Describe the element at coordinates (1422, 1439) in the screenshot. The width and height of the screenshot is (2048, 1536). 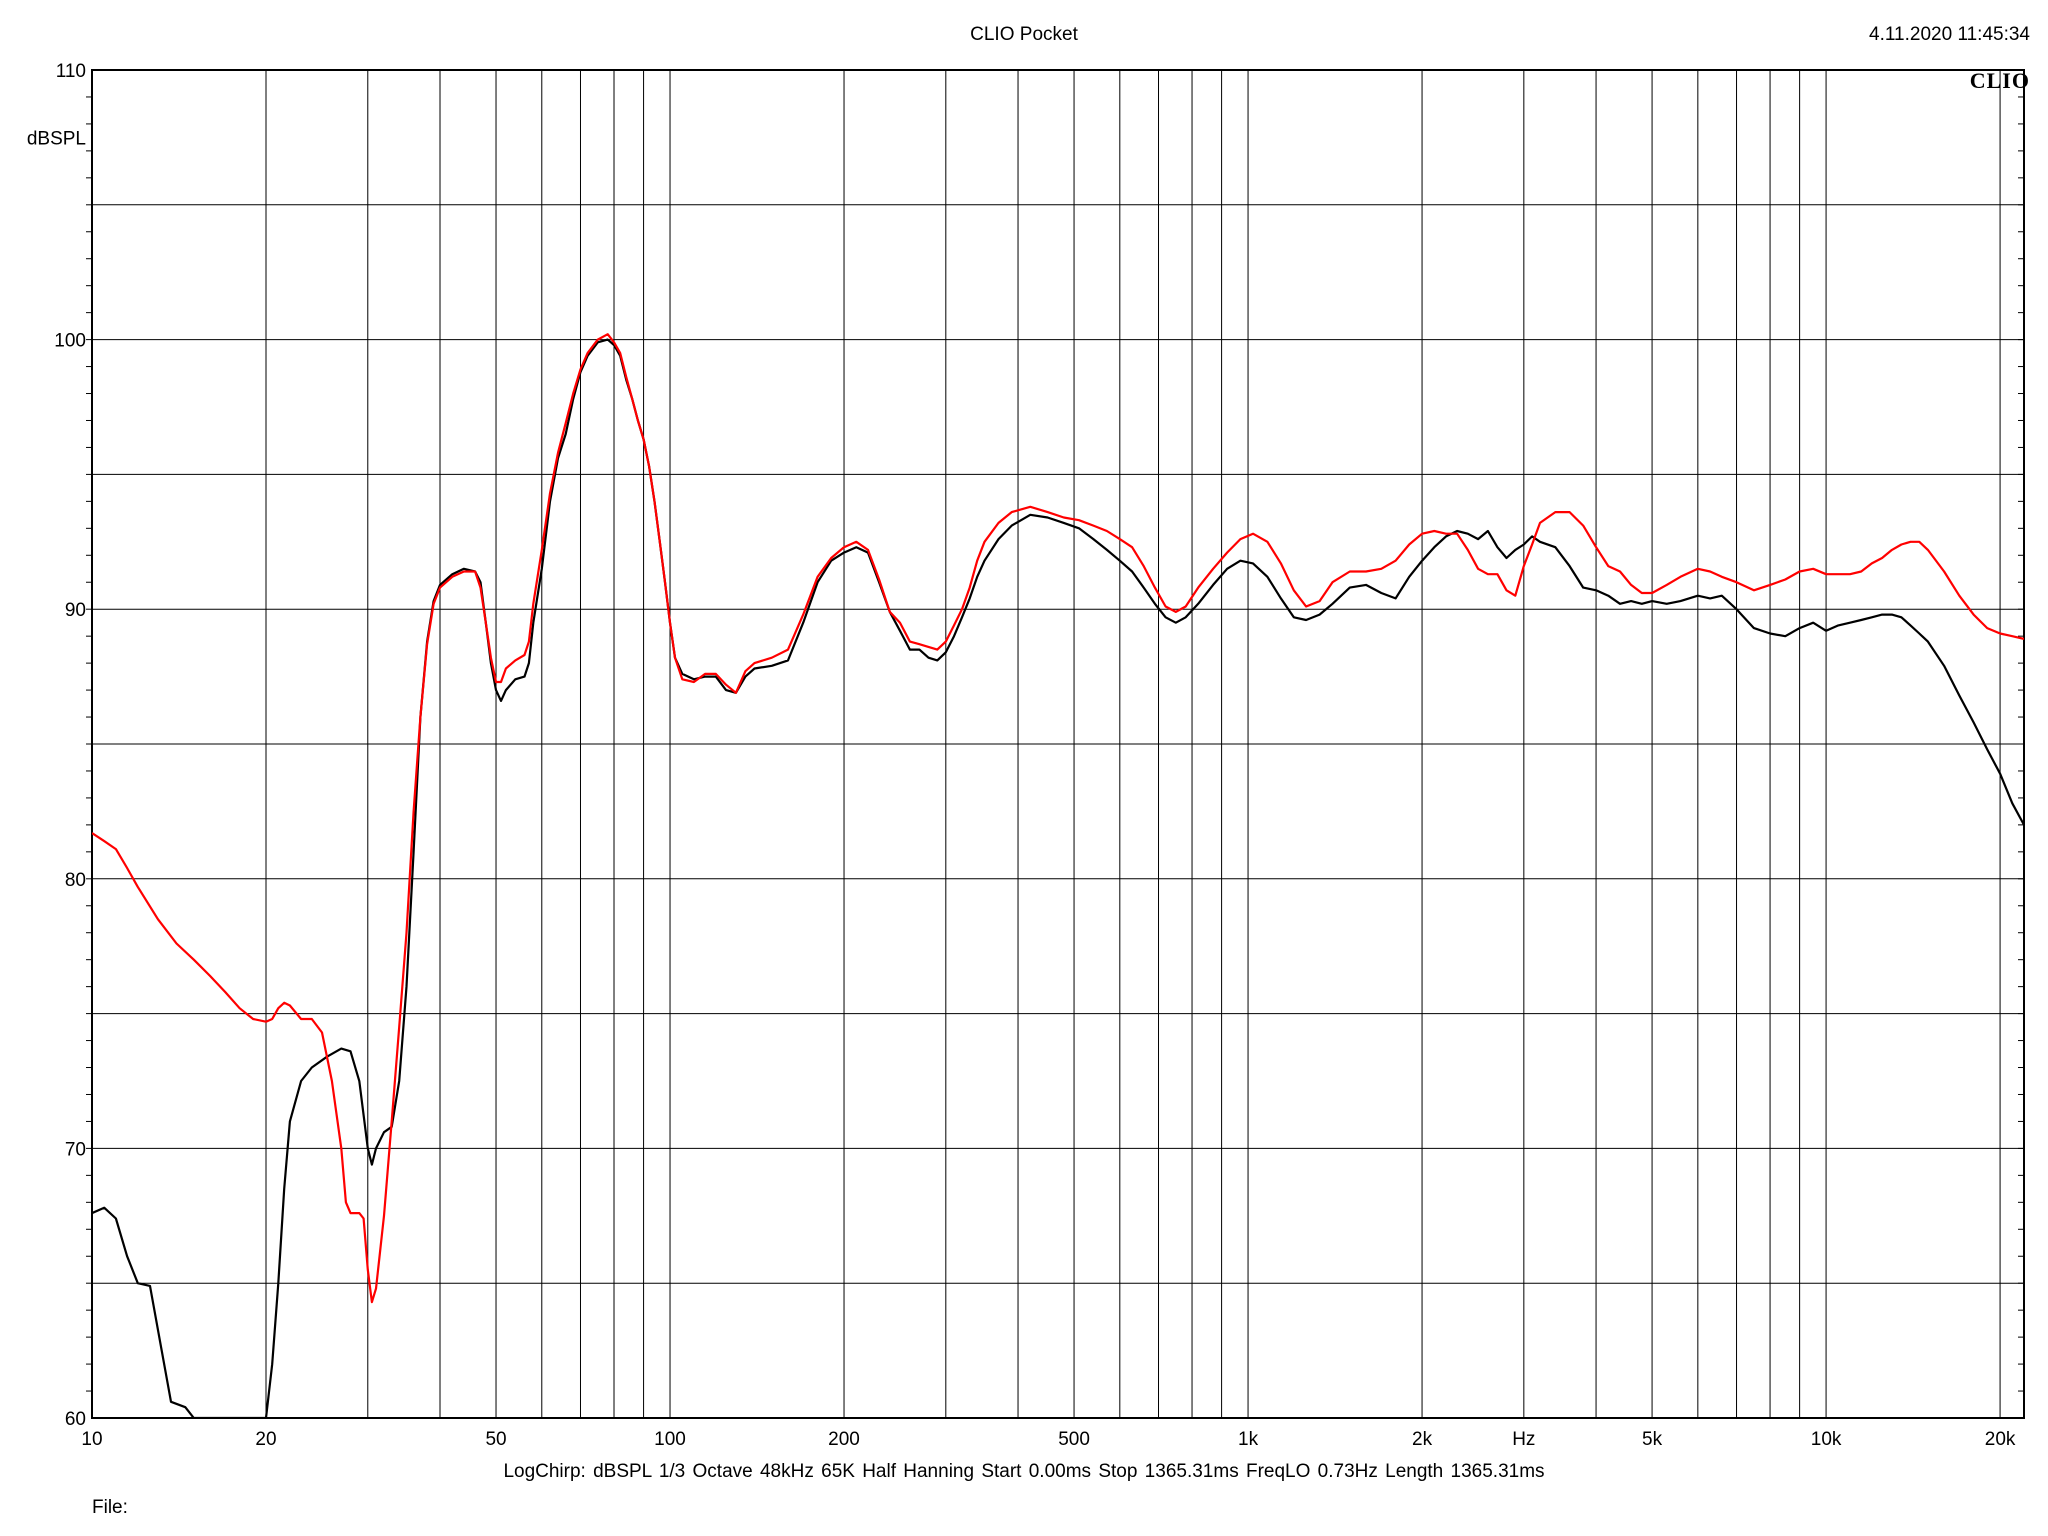
I see `x-tick-label: 2k` at that location.